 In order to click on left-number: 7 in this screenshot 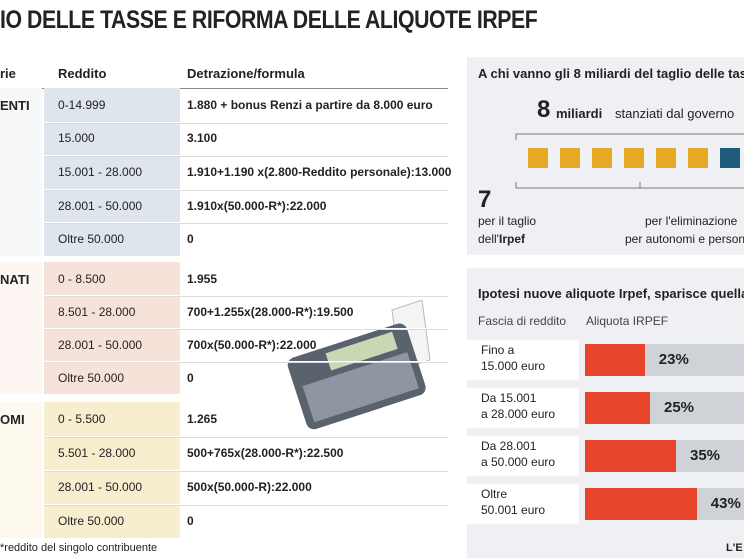, I will do `click(485, 199)`.